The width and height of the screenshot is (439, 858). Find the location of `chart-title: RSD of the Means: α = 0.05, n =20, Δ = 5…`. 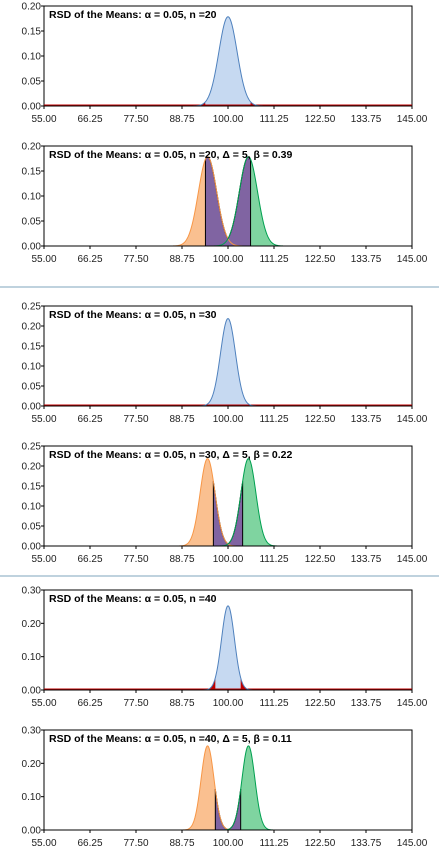

chart-title: RSD of the Means: α = 0.05, n =20, Δ = 5… is located at coordinates (171, 155).